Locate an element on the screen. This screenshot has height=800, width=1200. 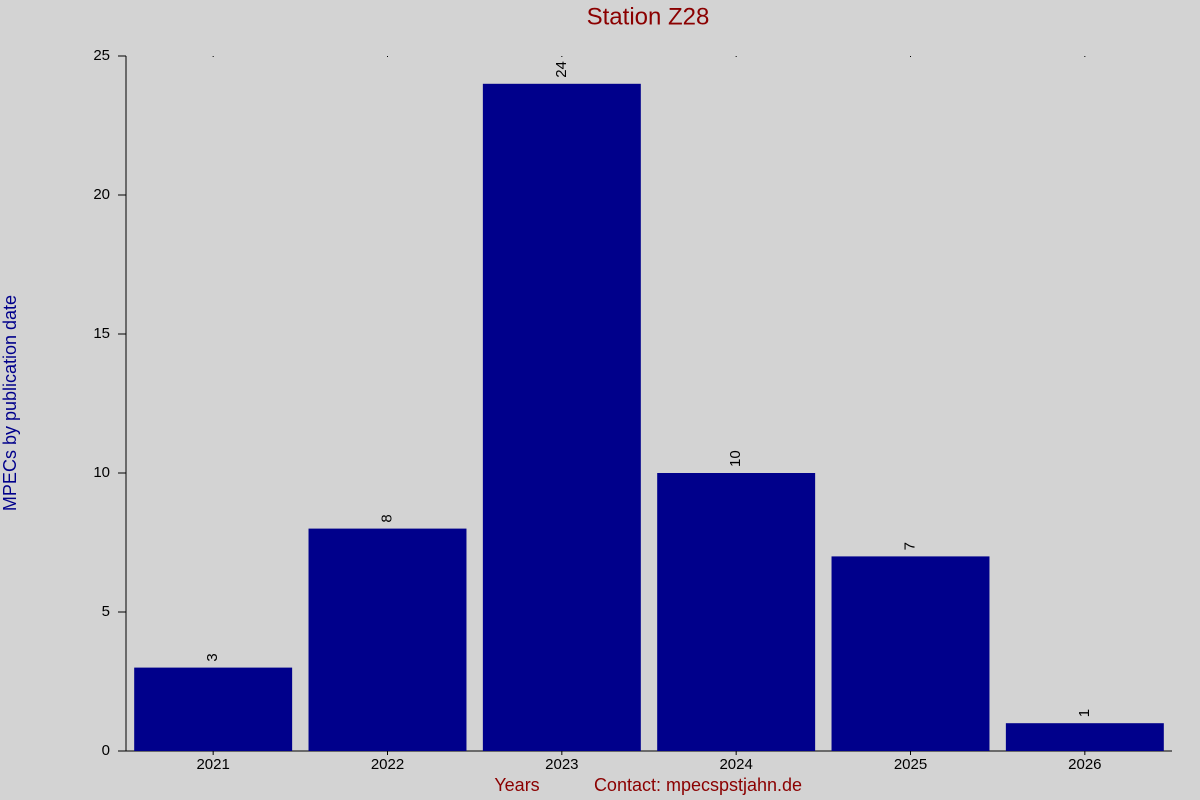
data-label: 8 is located at coordinates (386, 518).